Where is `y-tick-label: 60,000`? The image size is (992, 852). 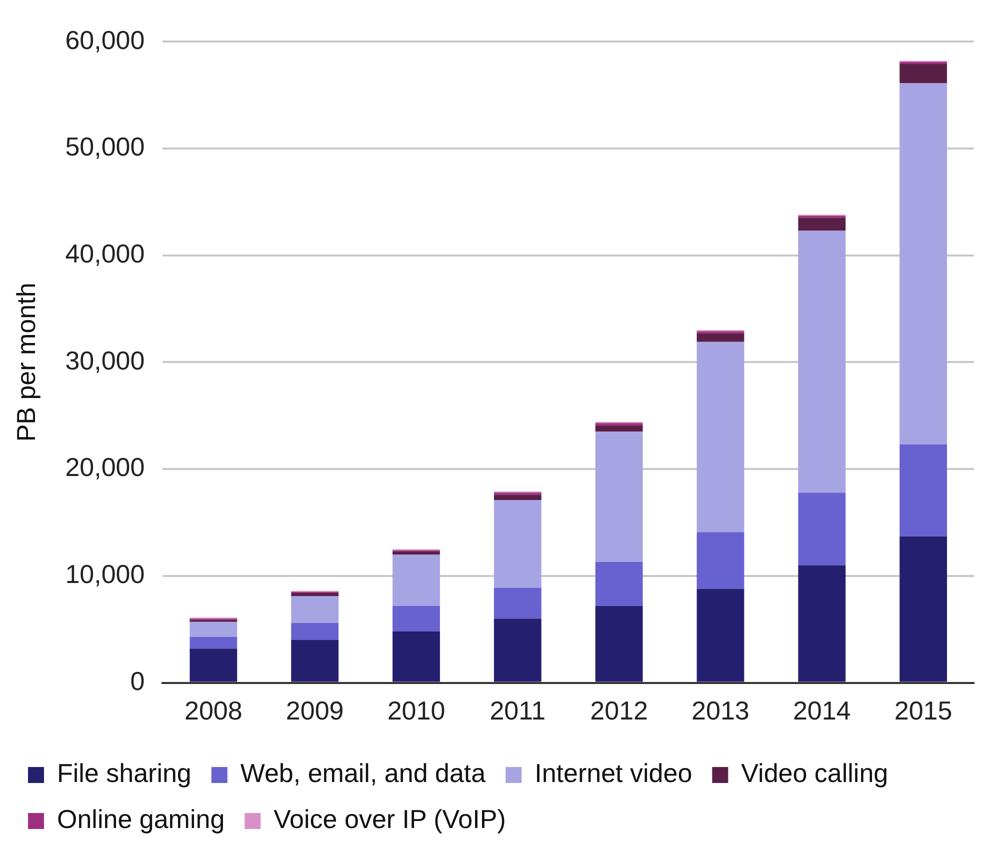 y-tick-label: 60,000 is located at coordinates (105, 39).